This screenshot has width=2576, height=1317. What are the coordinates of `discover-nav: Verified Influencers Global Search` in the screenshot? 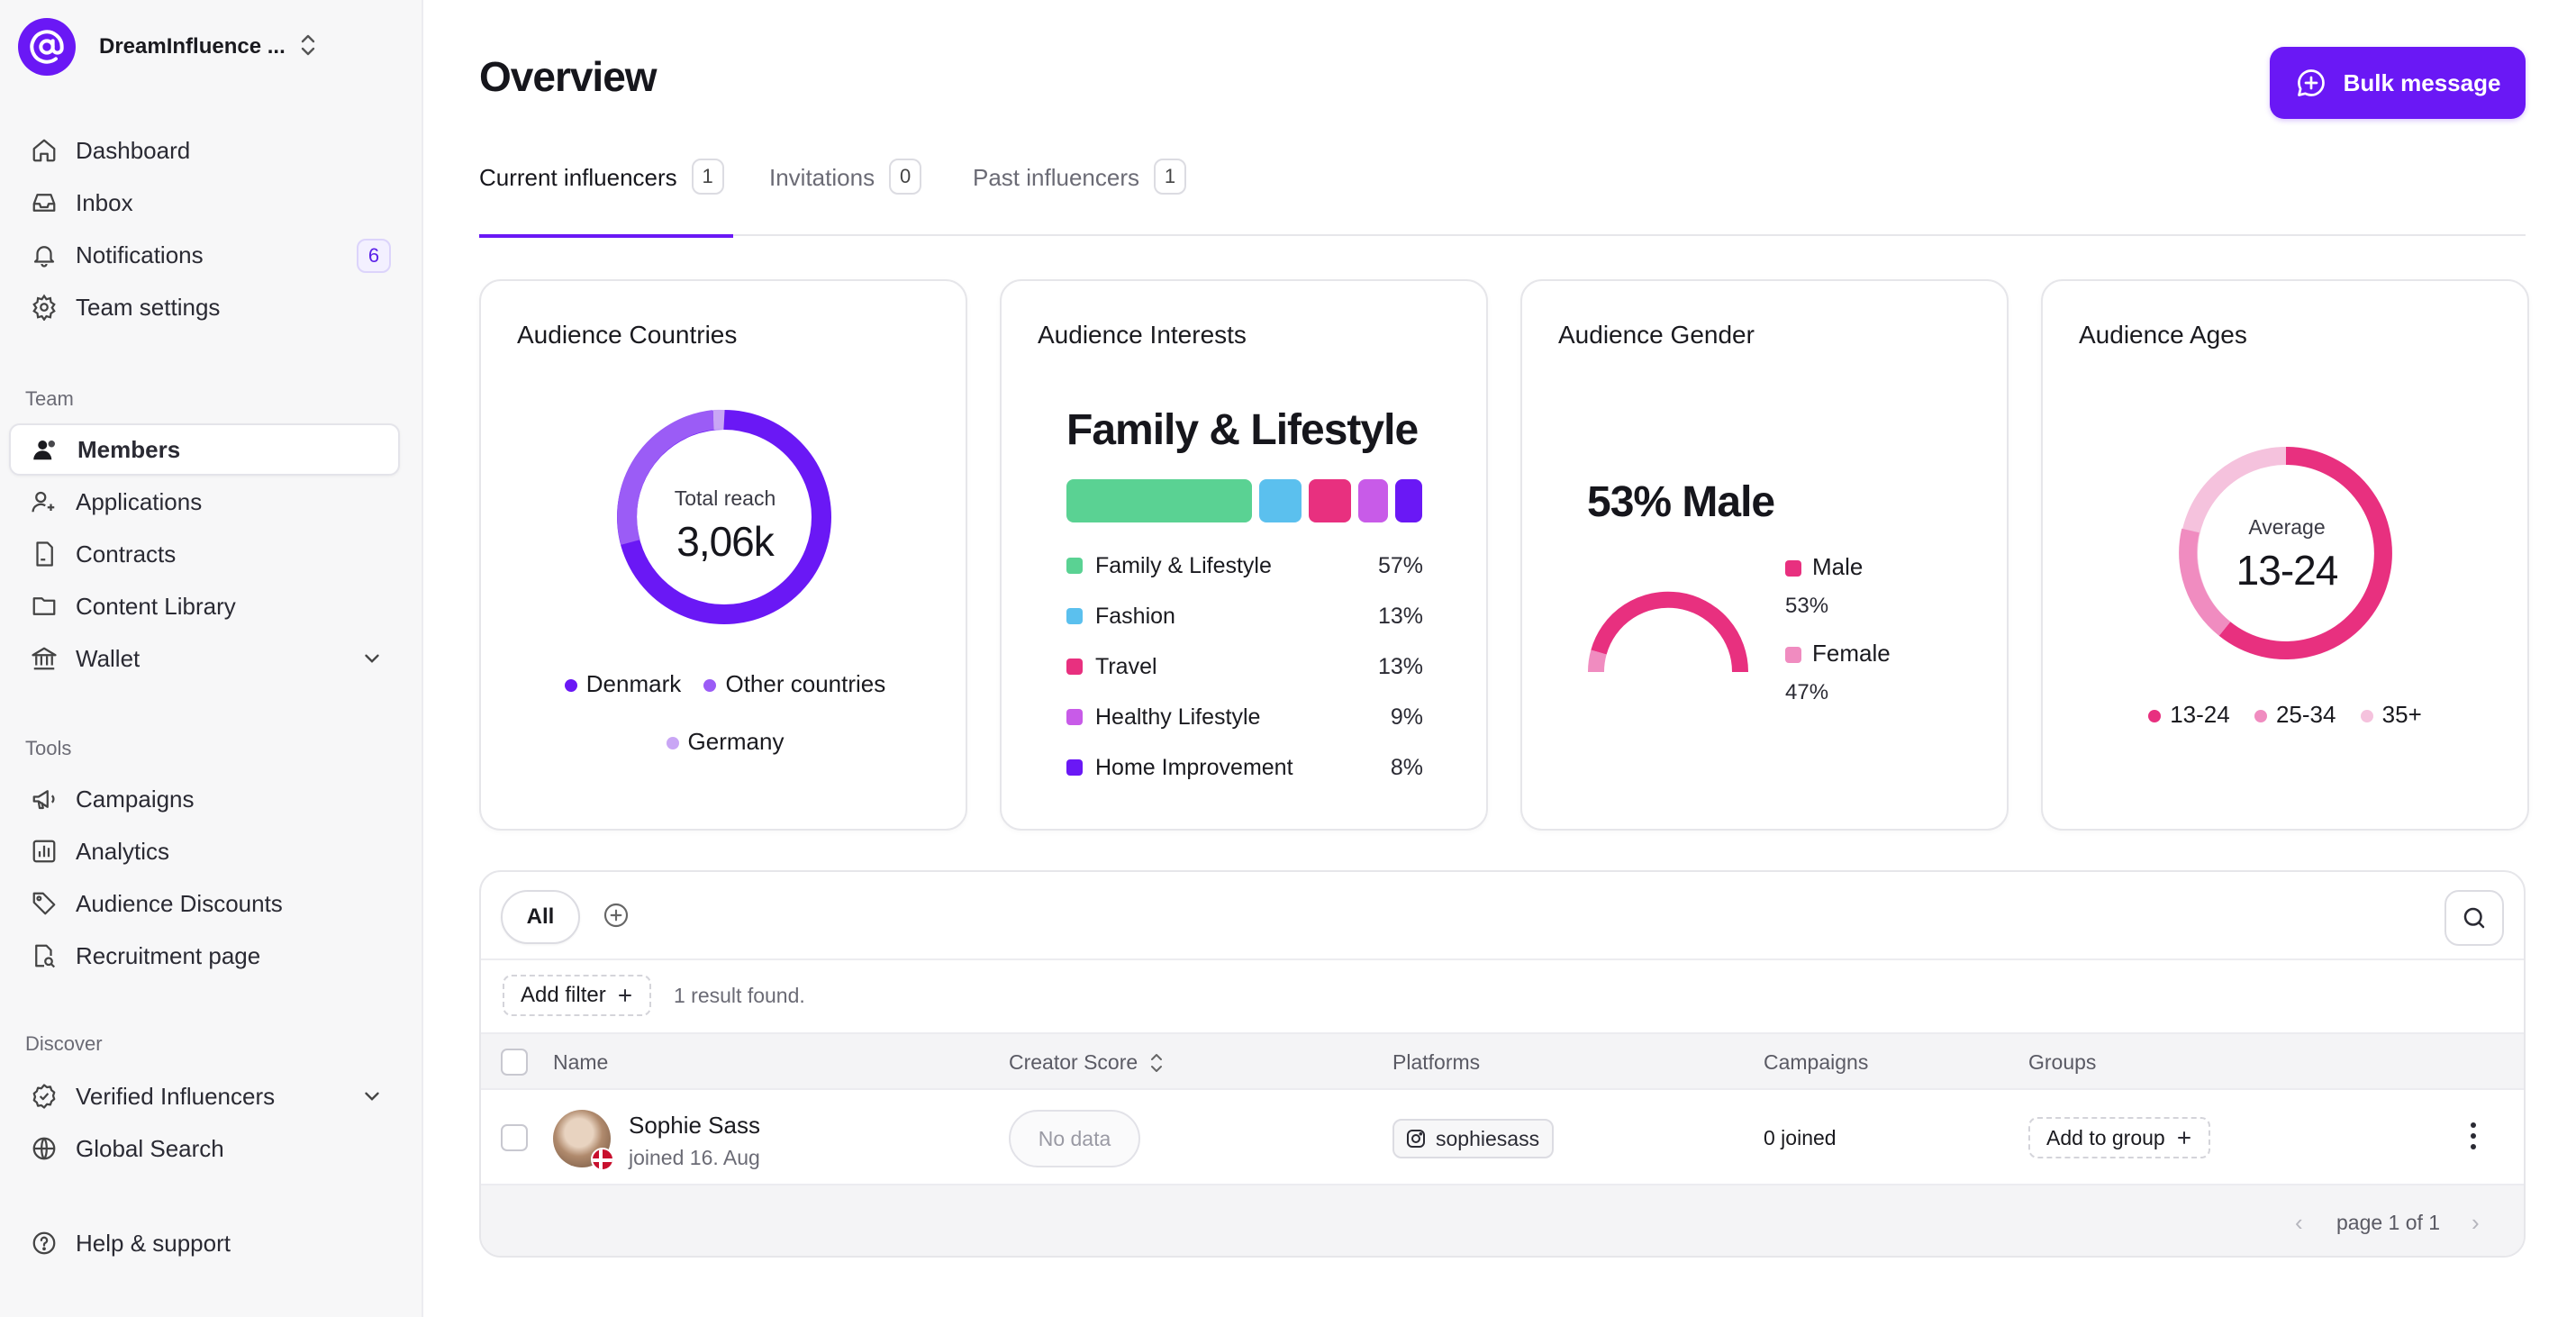 It's located at (204, 1122).